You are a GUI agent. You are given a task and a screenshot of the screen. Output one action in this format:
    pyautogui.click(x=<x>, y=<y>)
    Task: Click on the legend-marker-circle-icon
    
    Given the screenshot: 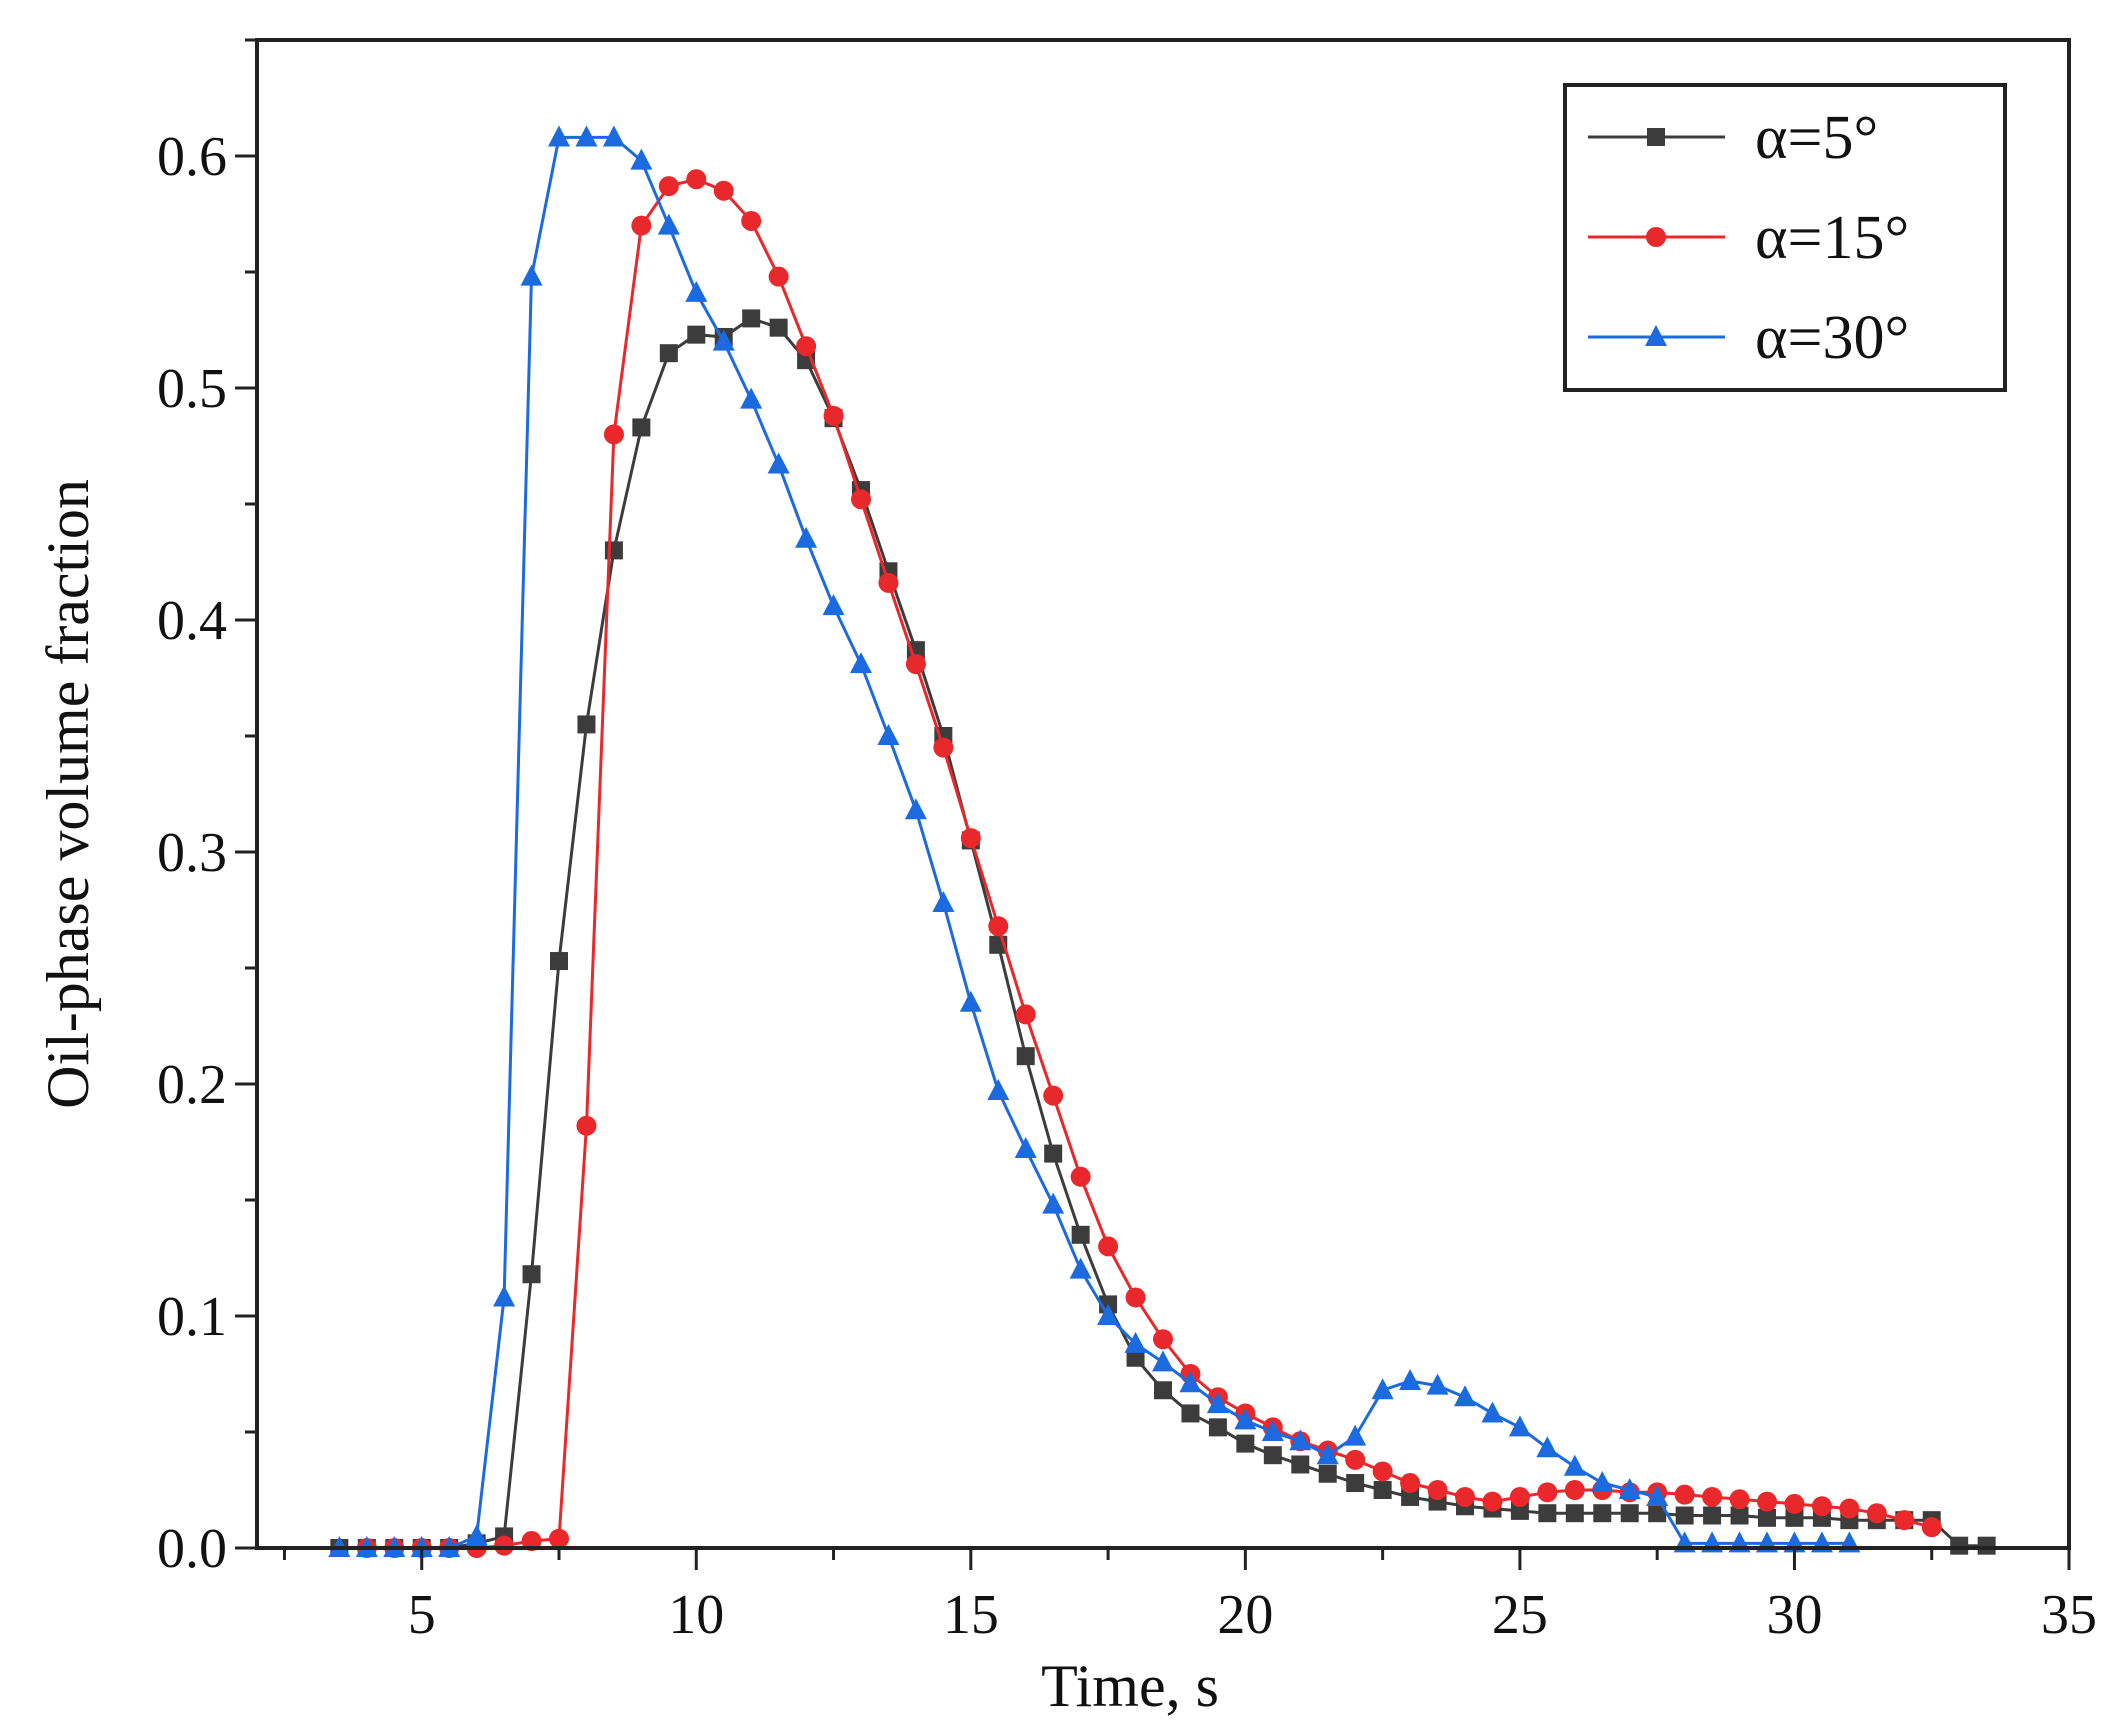 What is the action you would take?
    pyautogui.click(x=1656, y=237)
    